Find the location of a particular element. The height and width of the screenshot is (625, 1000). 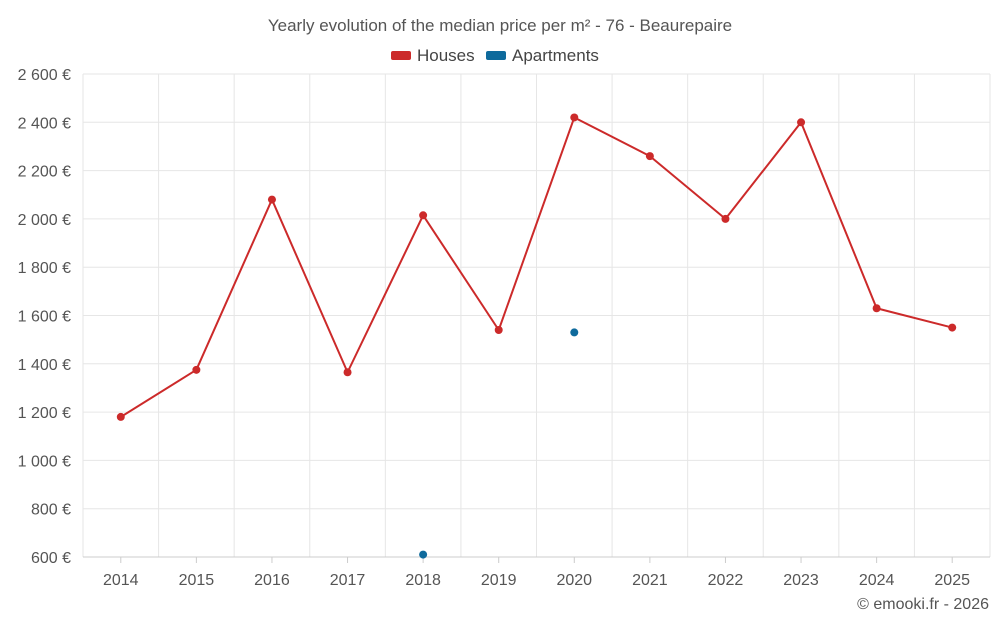

y-tick-label: 2 400 € is located at coordinates (44, 123).